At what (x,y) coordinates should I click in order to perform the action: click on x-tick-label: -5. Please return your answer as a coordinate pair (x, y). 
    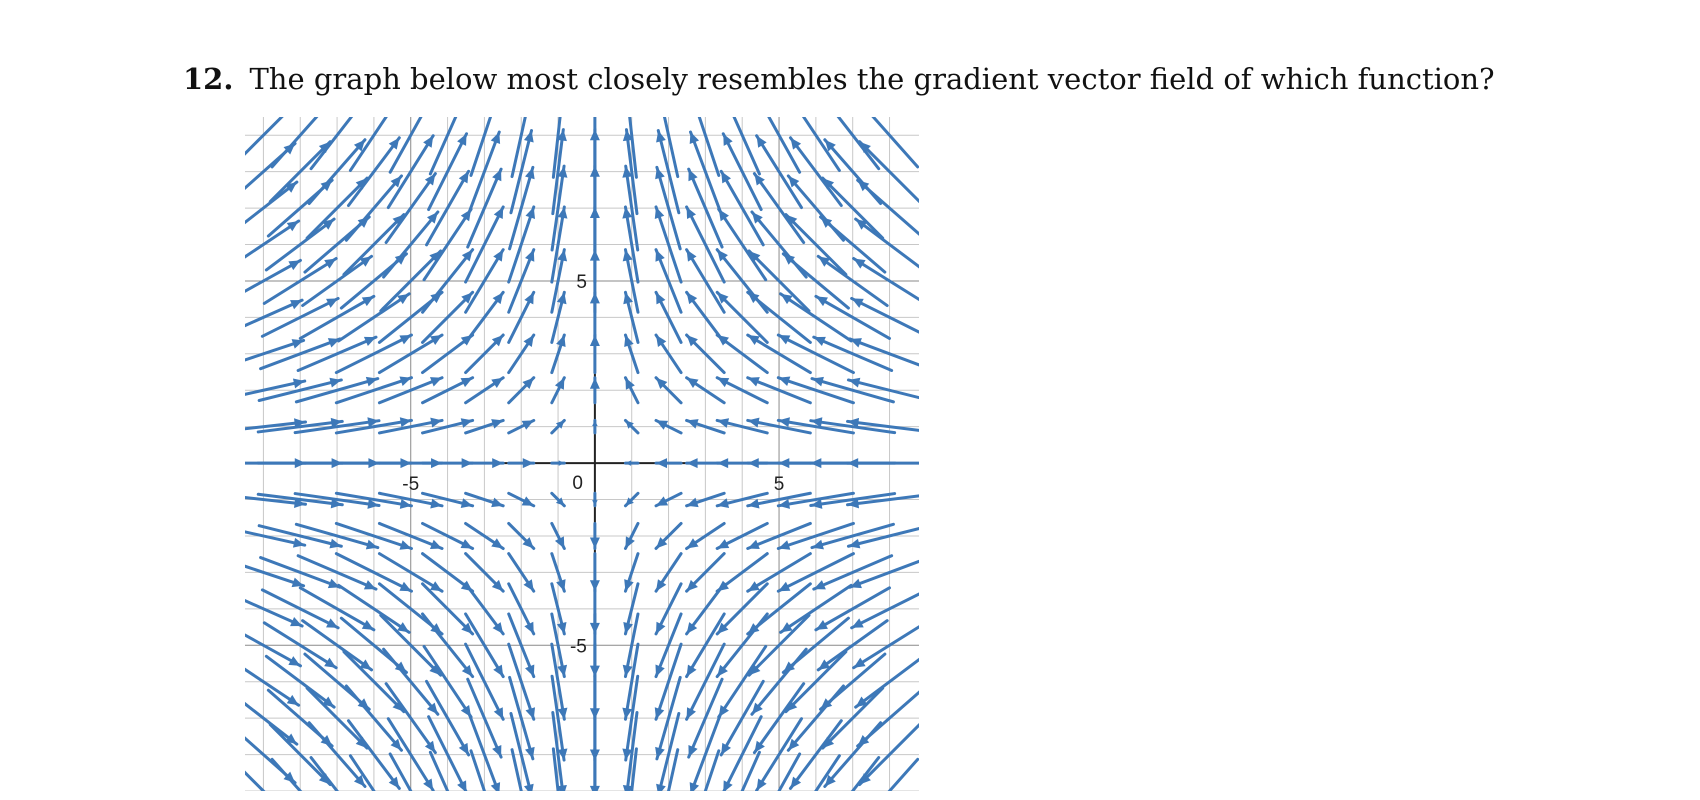
    Looking at the image, I should click on (410, 484).